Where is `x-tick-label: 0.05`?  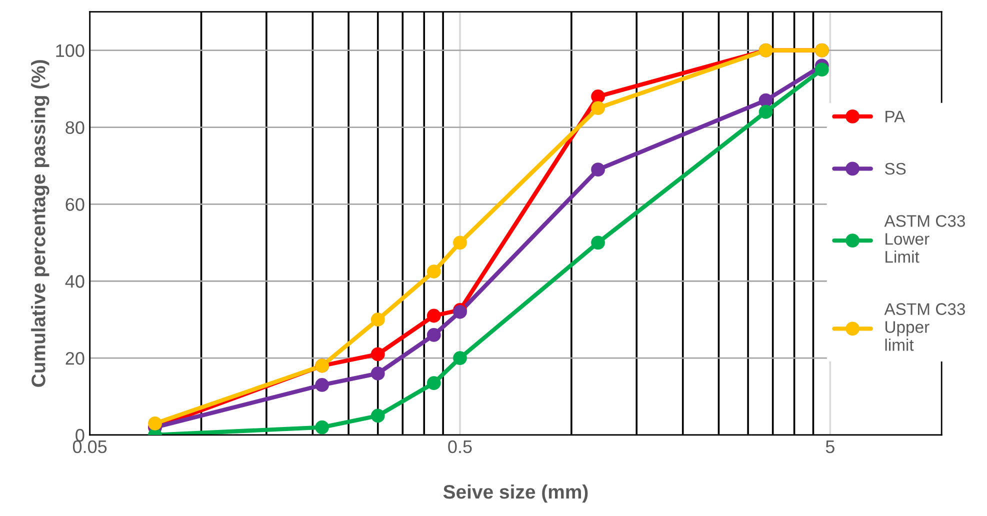
x-tick-label: 0.05 is located at coordinates (89, 447).